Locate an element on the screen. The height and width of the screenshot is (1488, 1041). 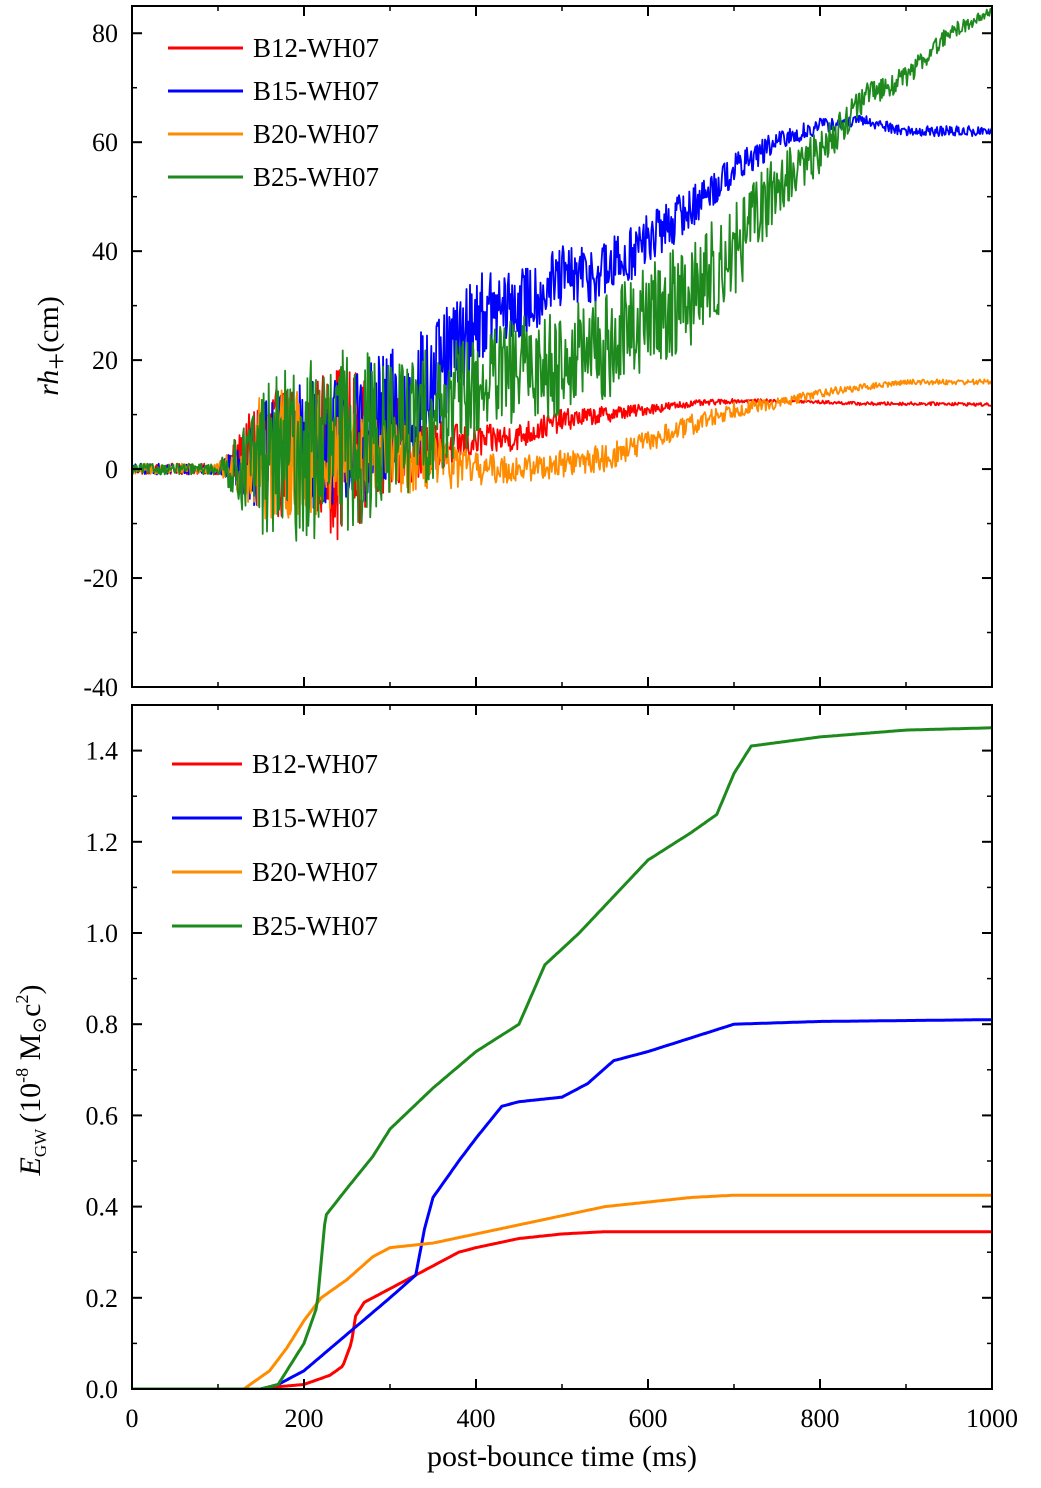
bottom-ylabel-exp: -8 is located at coordinates (22, 1075).